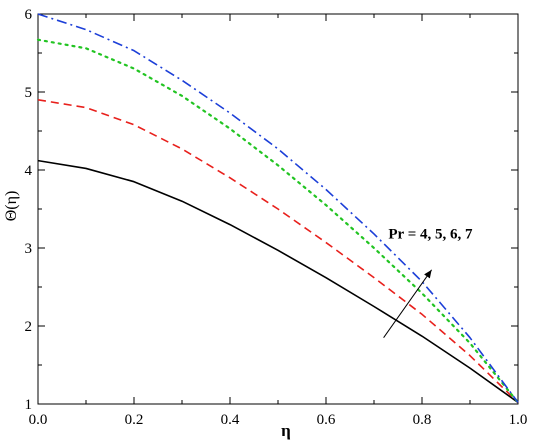 This screenshot has width=544, height=442. I want to click on x-tick-label: 0.4, so click(230, 420).